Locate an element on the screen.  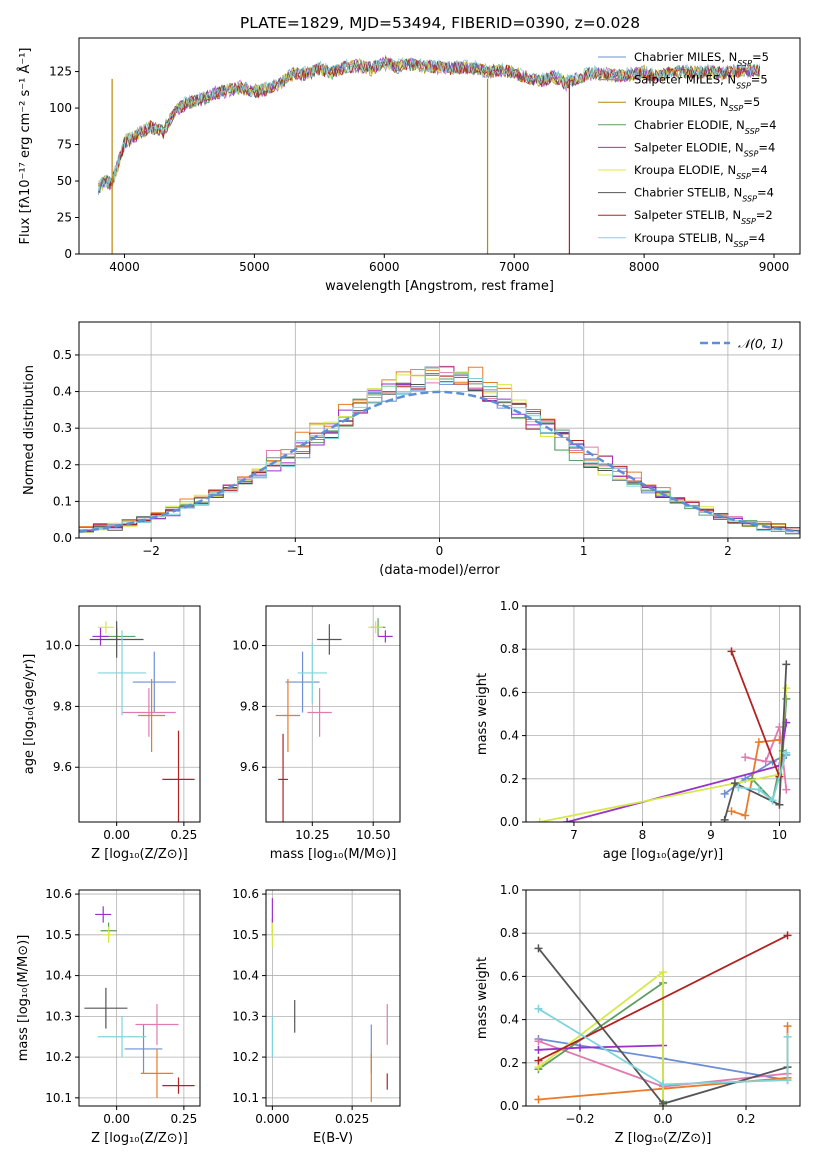
legend-label: Kroupa MILES, NSSP=5 is located at coordinates (697, 104).